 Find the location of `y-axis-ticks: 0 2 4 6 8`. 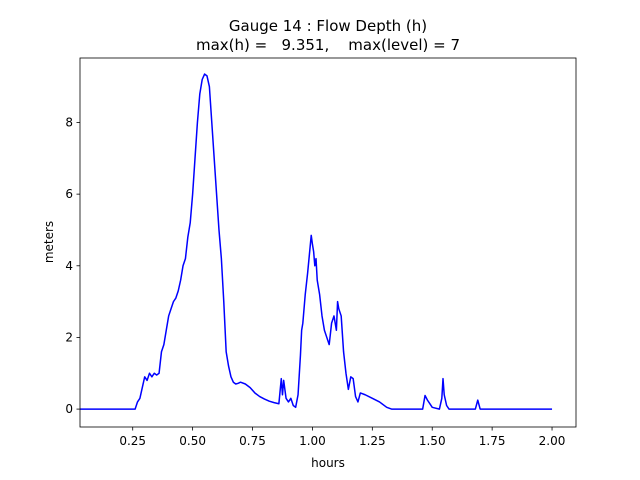

y-axis-ticks: 0 2 4 6 8 is located at coordinates (72, 265).